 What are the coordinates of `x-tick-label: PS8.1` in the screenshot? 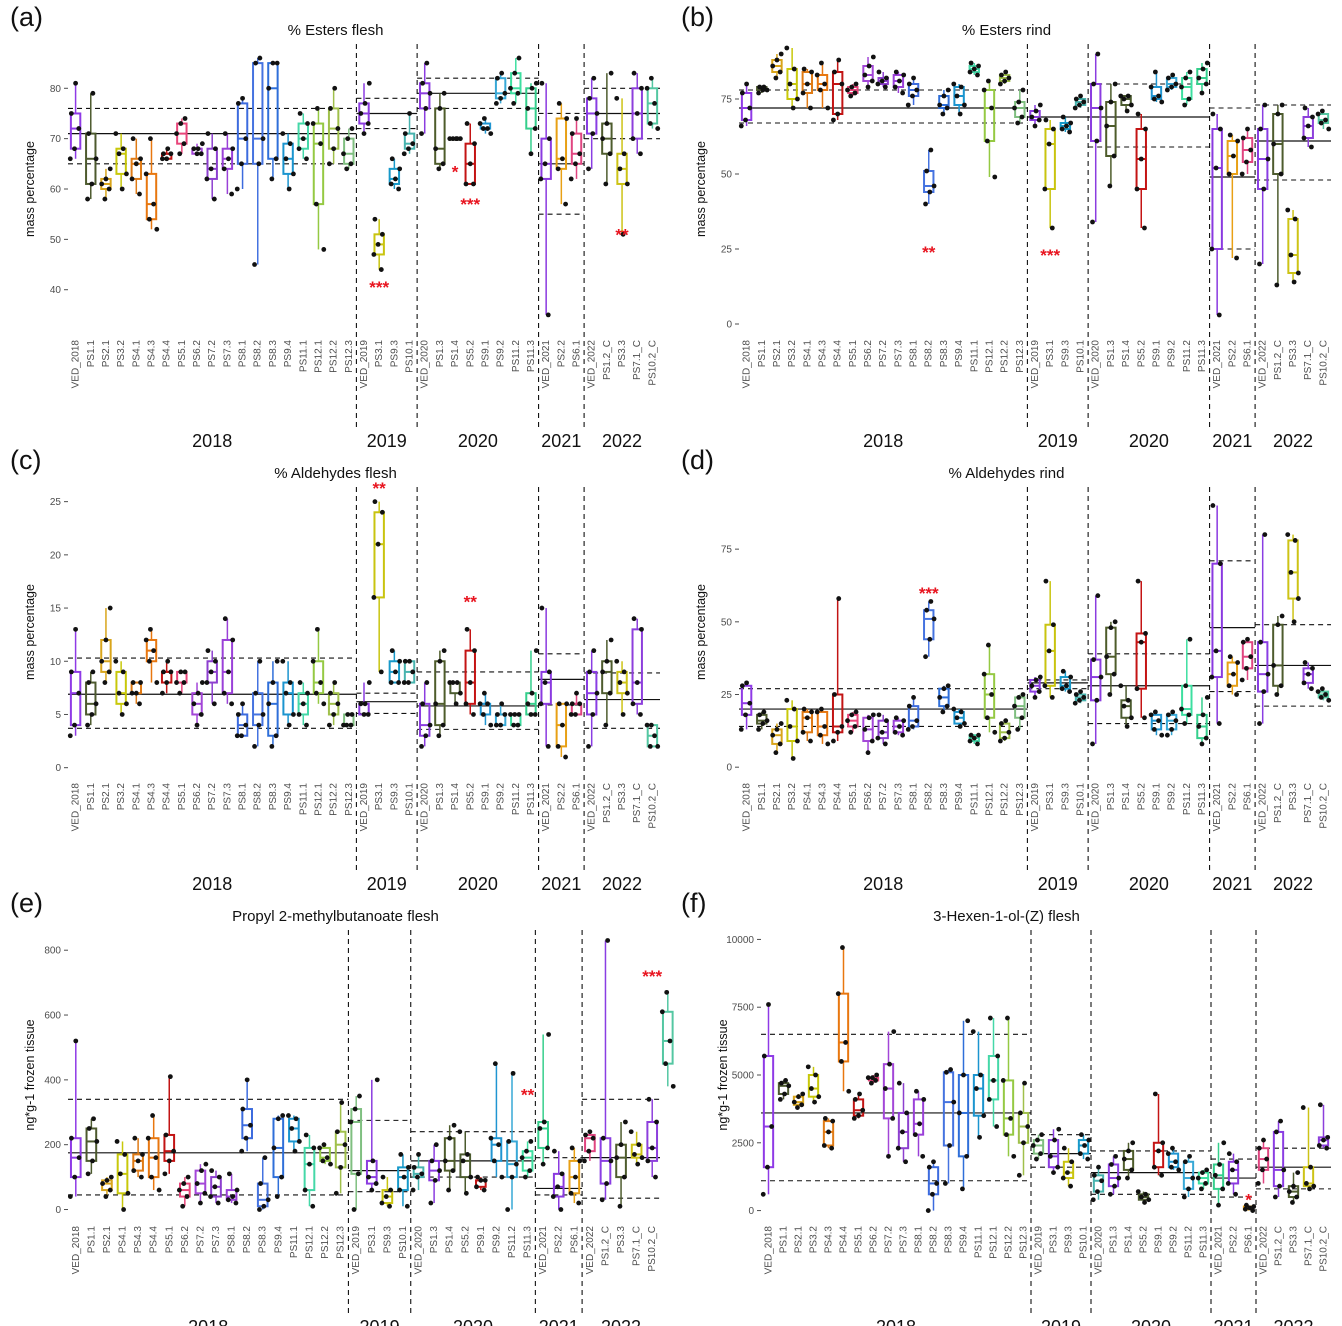 It's located at (243, 797).